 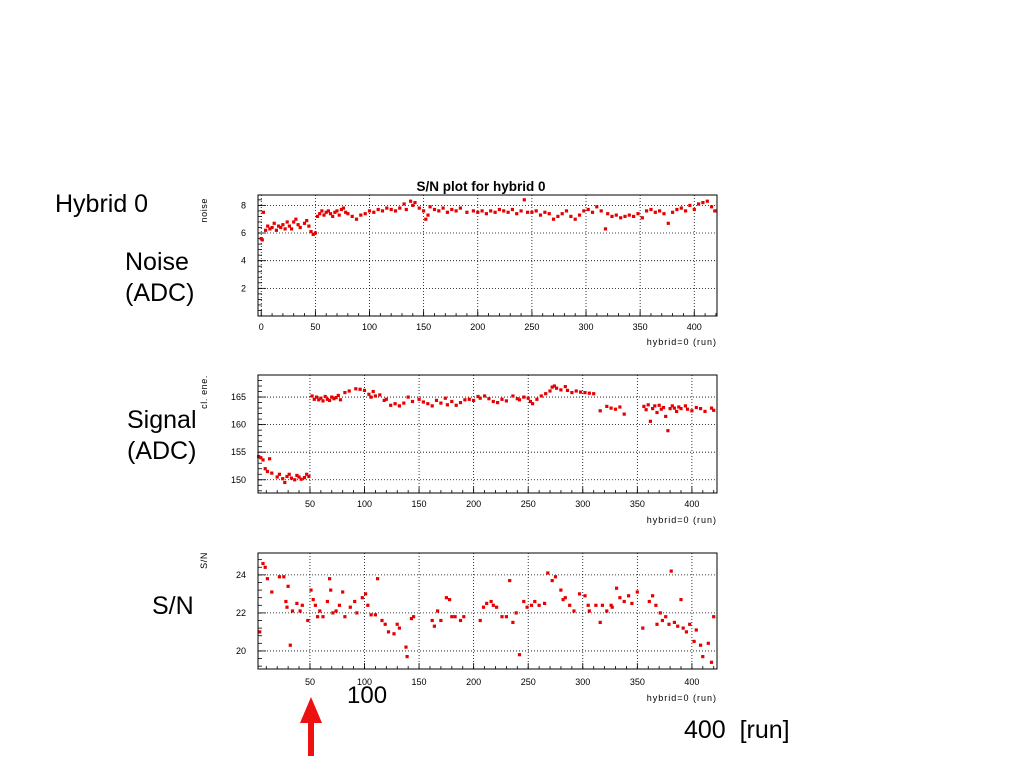 I want to click on signal-y-axis-label: cl. ene., so click(x=204, y=392).